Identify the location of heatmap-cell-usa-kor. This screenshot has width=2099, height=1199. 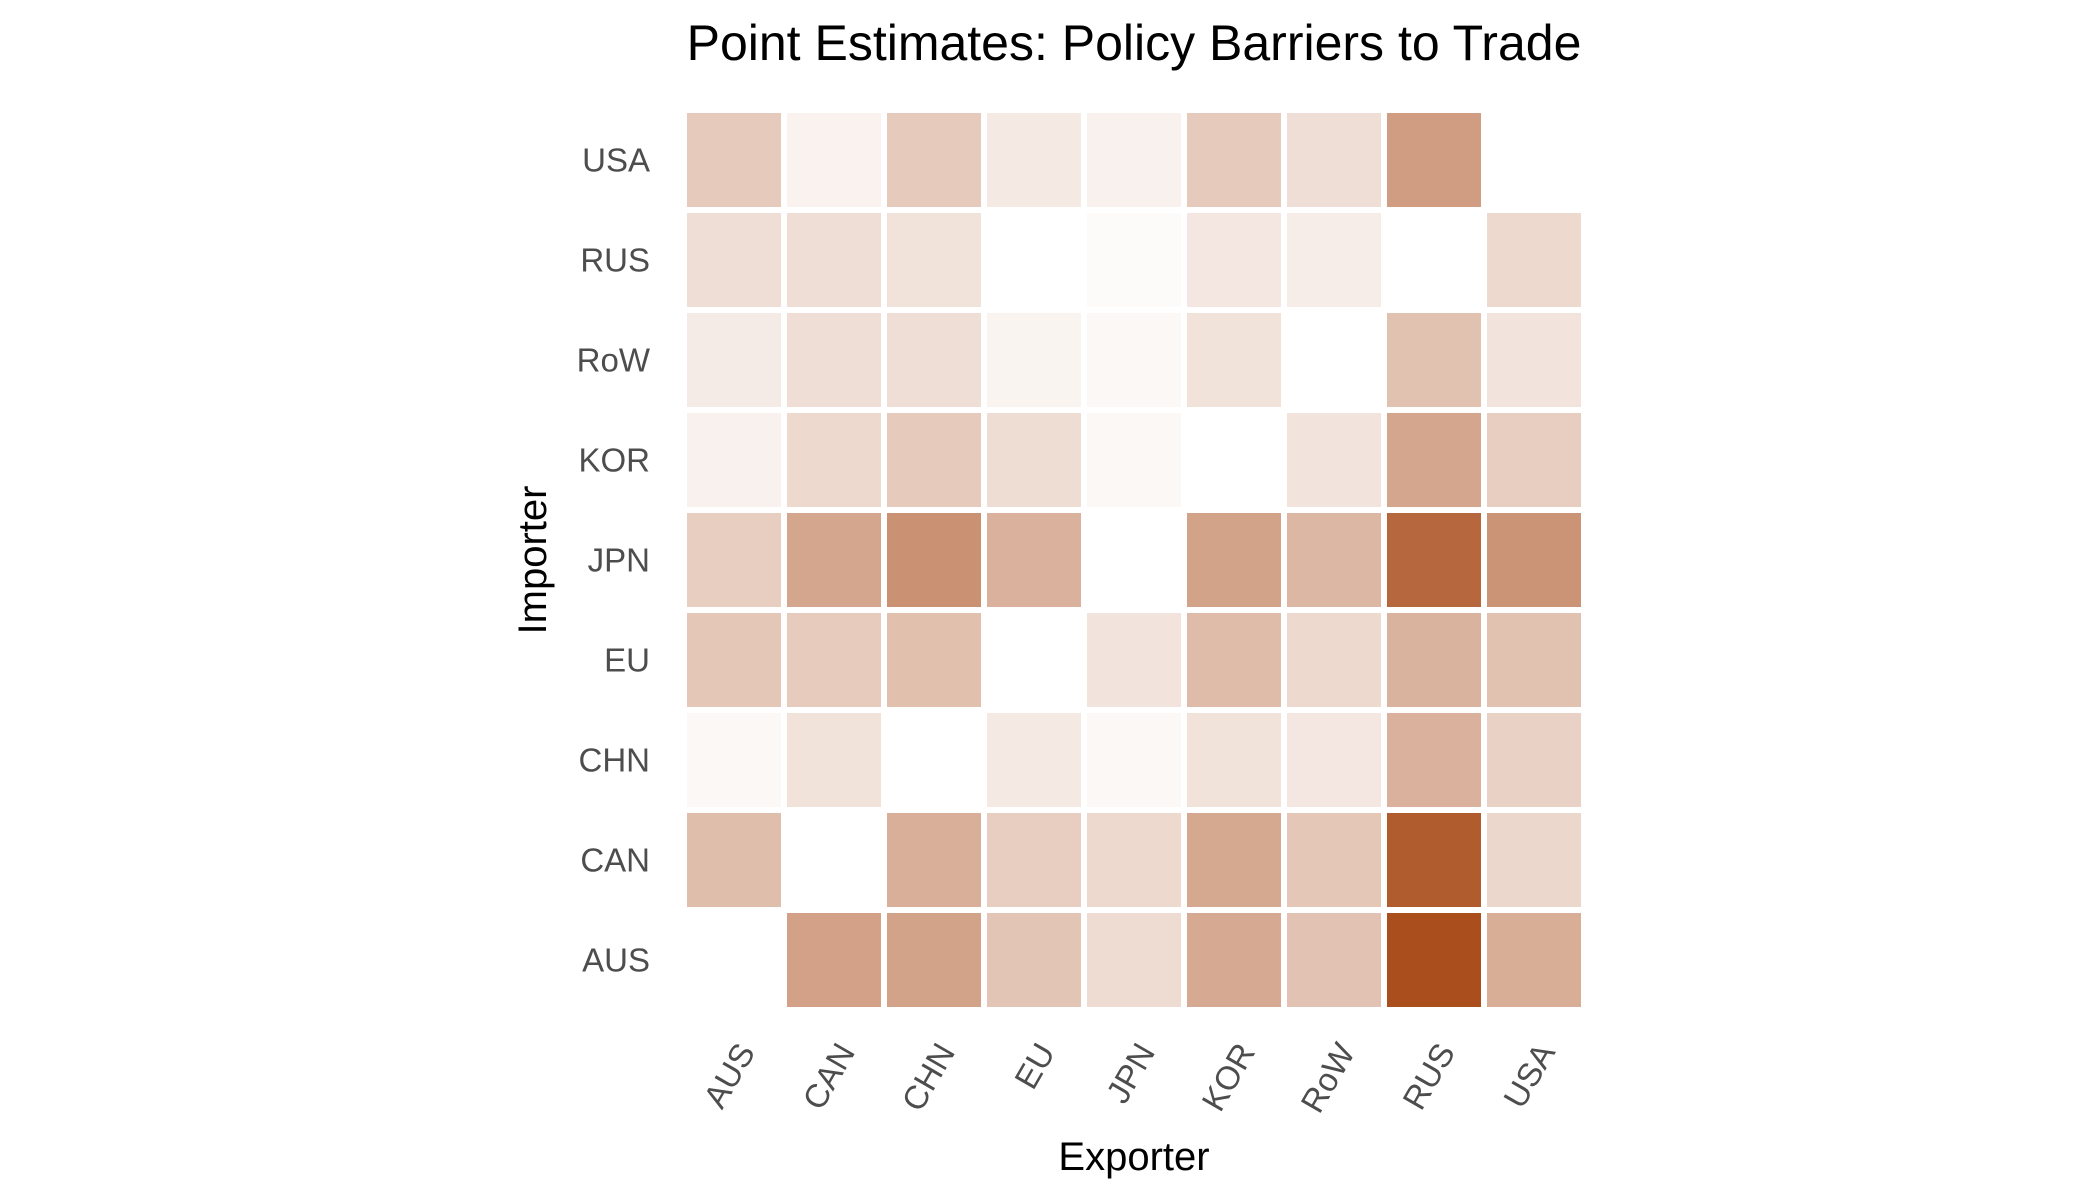
(1234, 160).